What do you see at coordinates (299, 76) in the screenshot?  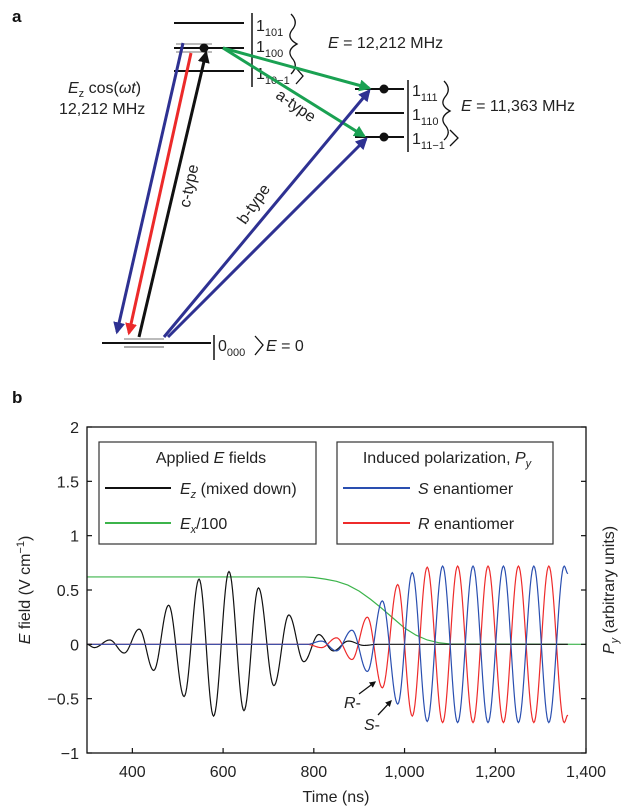 I see `ket-bracket-upper-lower` at bounding box center [299, 76].